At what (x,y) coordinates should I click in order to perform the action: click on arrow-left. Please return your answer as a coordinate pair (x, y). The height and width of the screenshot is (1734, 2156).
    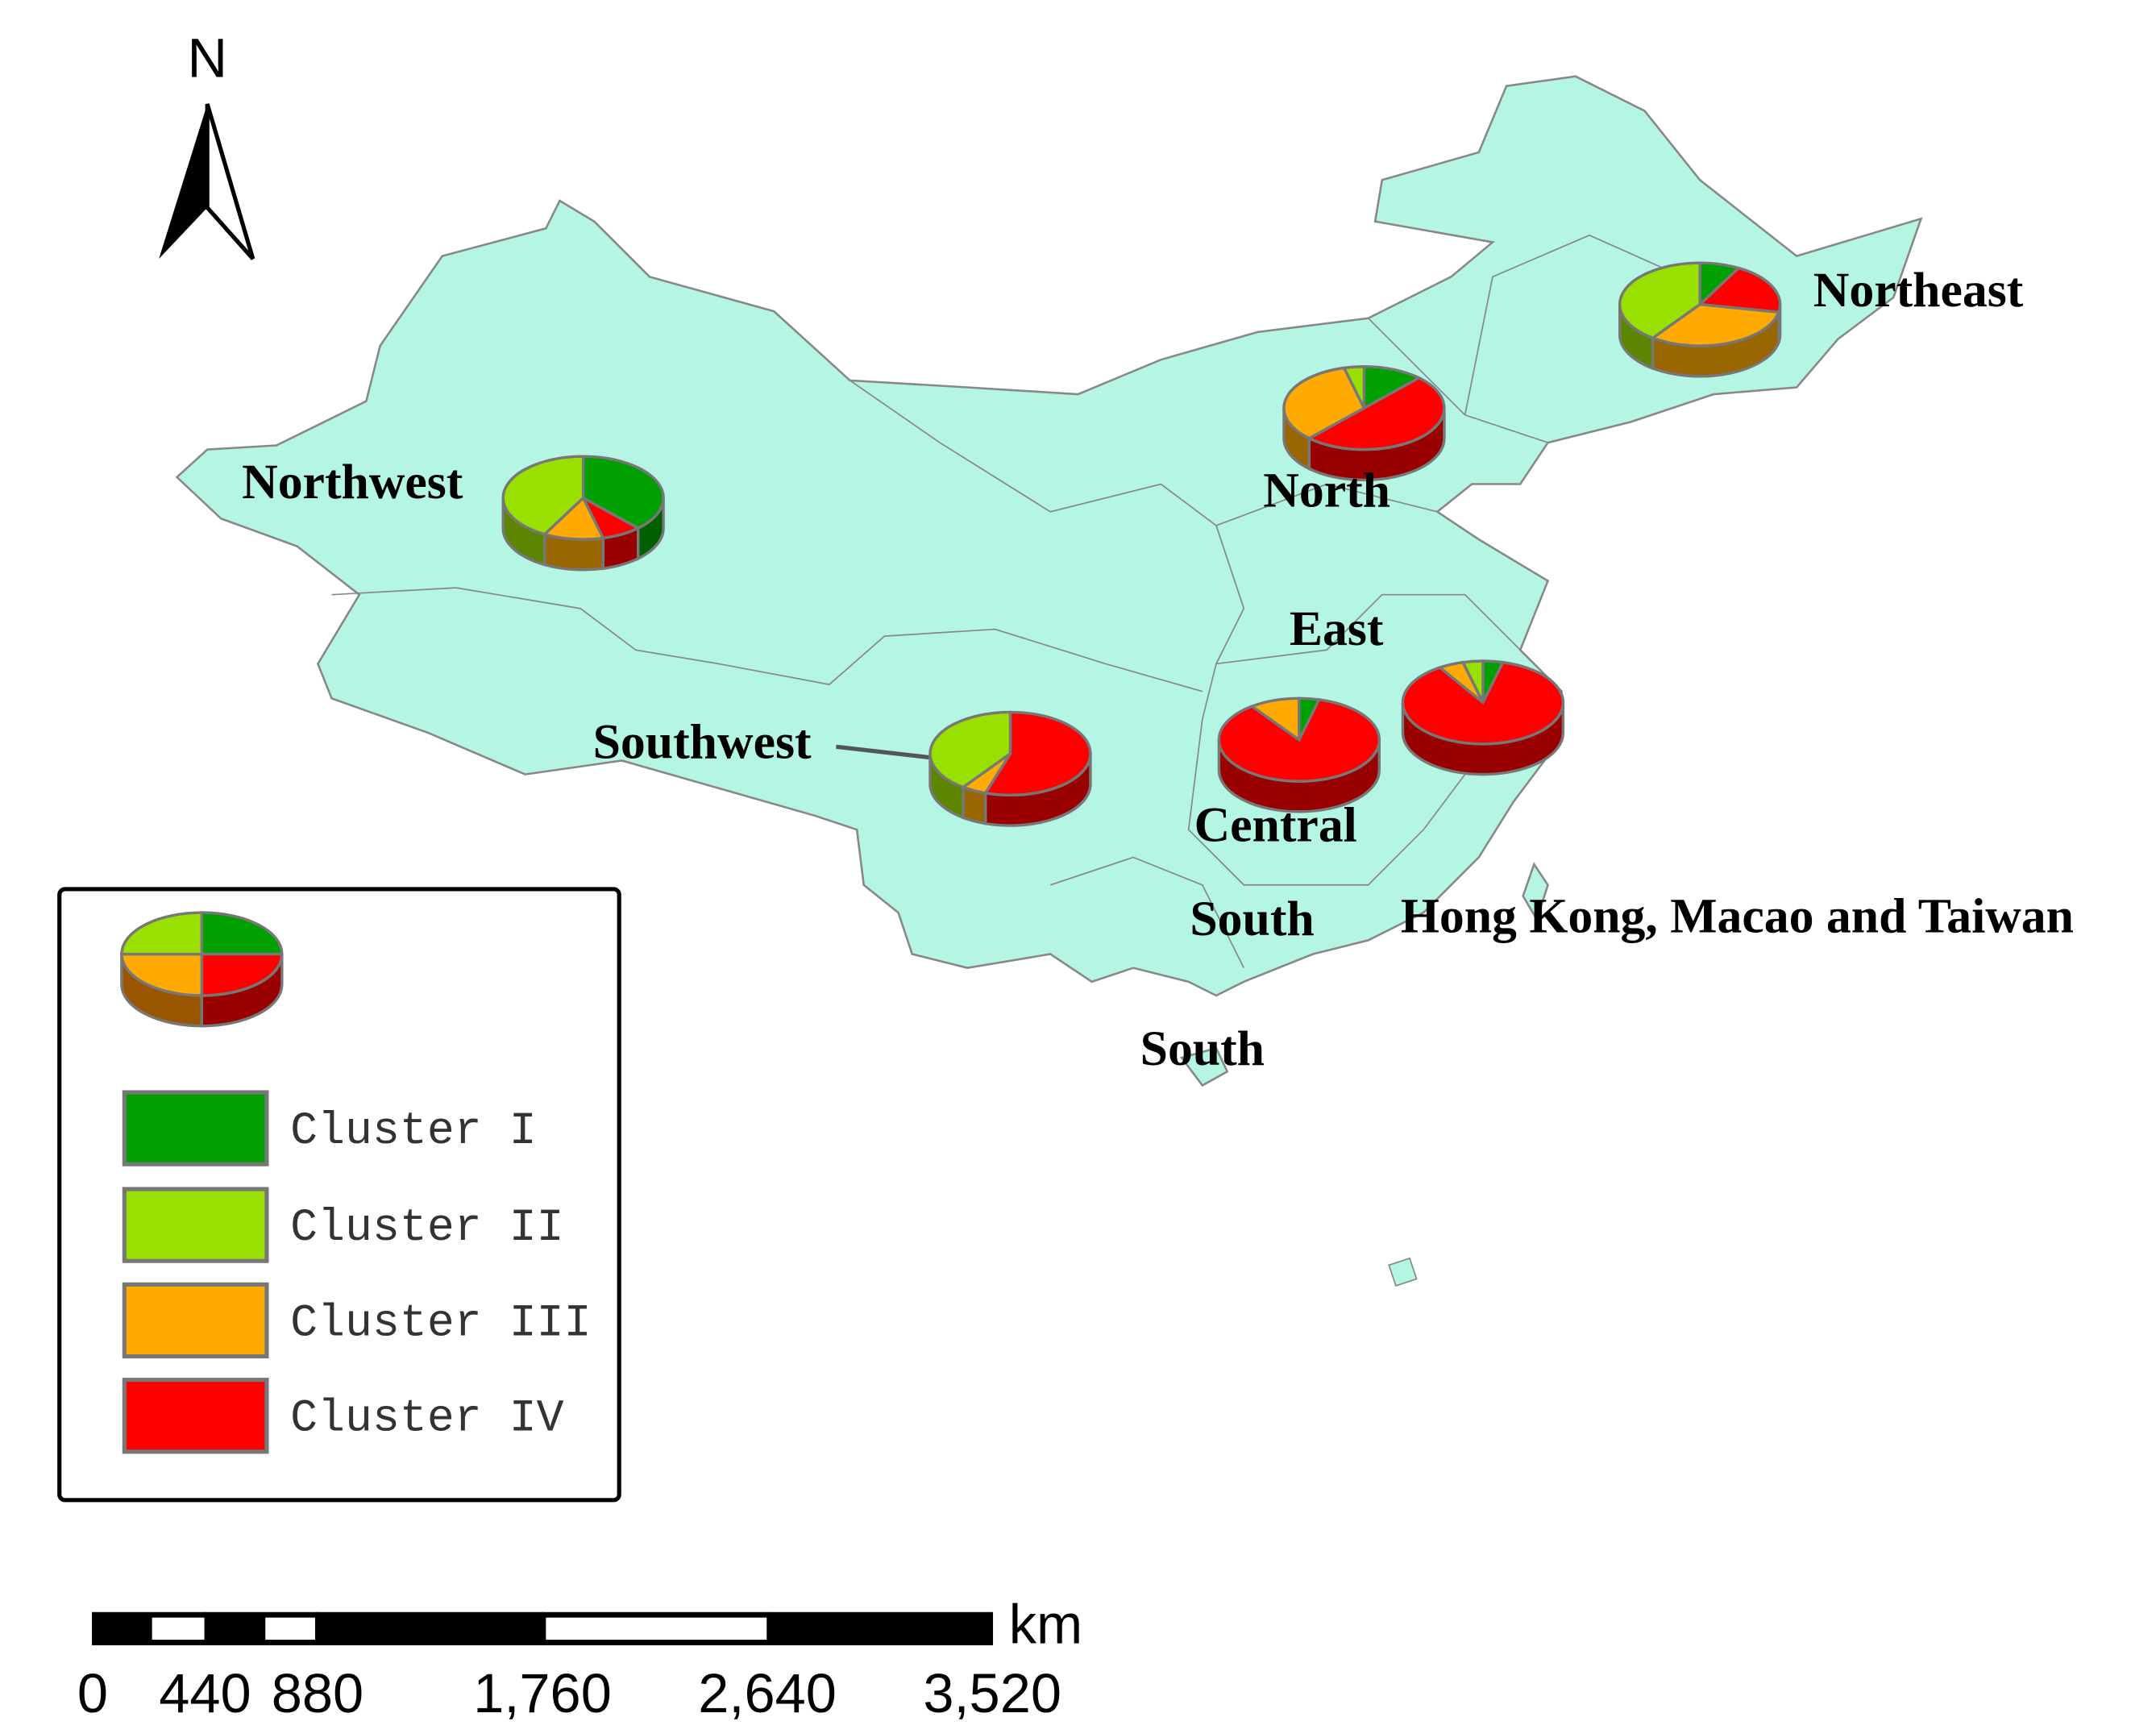
    Looking at the image, I should click on (183, 181).